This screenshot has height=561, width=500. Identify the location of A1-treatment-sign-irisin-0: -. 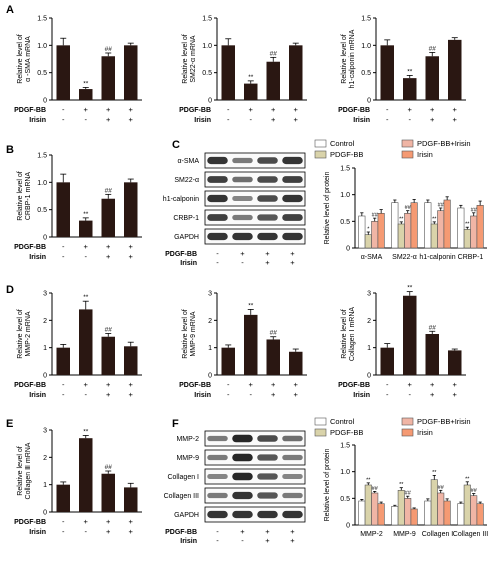
(63, 119).